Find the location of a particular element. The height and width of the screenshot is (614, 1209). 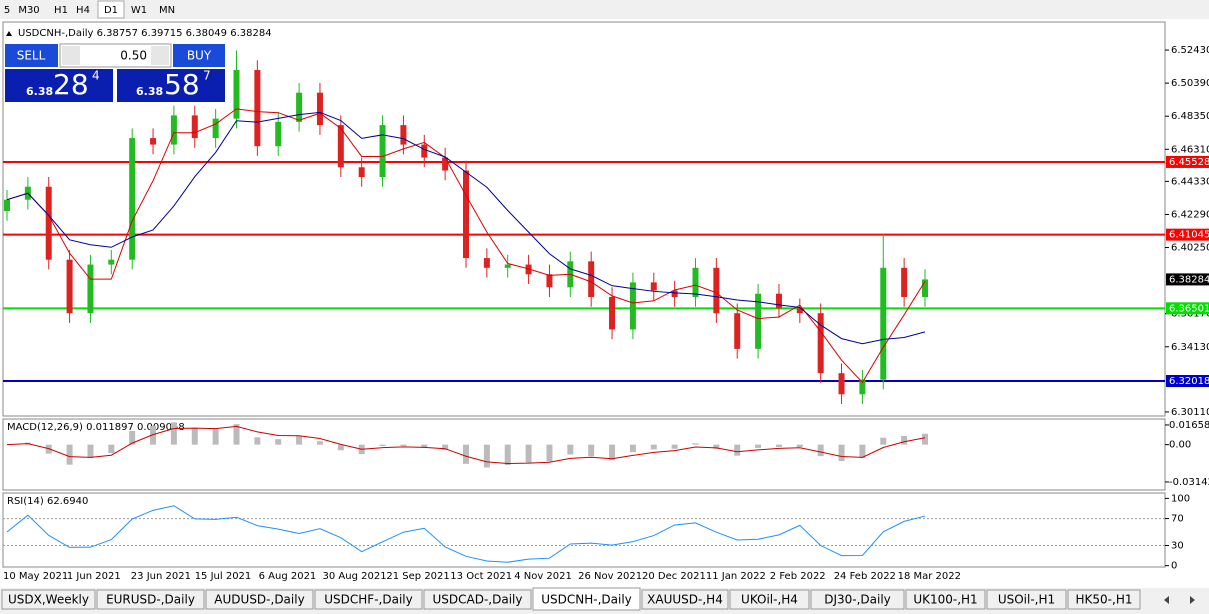

buy-price-box is located at coordinates (171, 85).